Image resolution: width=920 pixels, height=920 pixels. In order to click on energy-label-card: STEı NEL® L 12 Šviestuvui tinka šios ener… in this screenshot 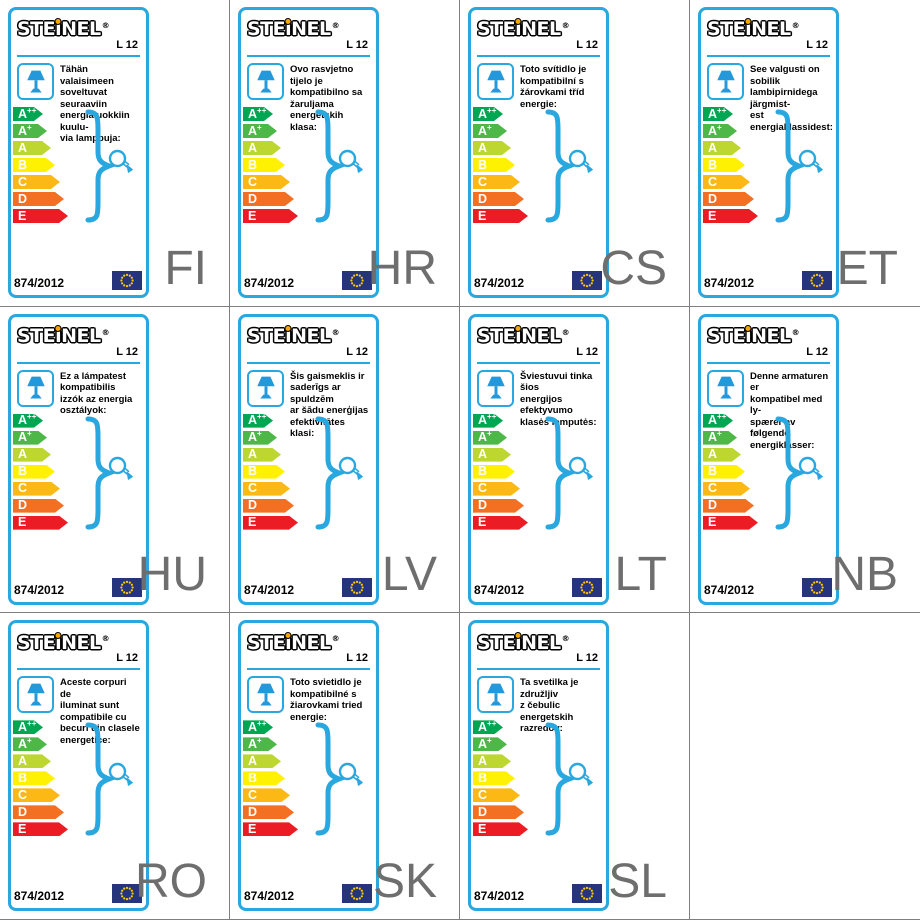, I will do `click(538, 459)`.